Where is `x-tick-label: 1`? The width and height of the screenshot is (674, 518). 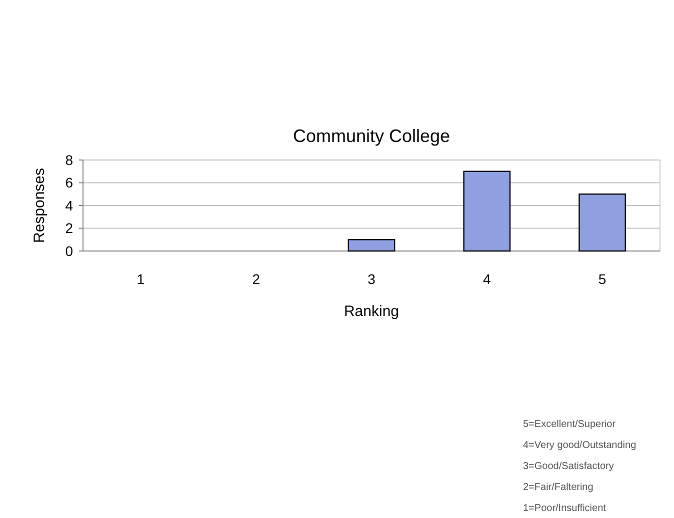 x-tick-label: 1 is located at coordinates (140, 279).